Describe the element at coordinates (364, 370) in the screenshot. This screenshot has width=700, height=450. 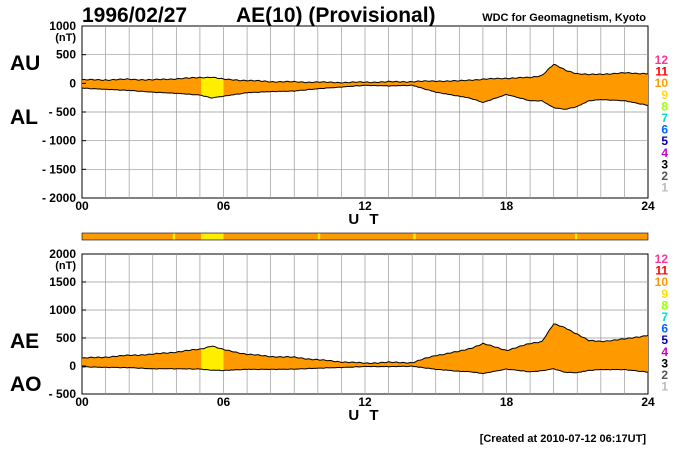
I see `ae-ao-ao-line` at that location.